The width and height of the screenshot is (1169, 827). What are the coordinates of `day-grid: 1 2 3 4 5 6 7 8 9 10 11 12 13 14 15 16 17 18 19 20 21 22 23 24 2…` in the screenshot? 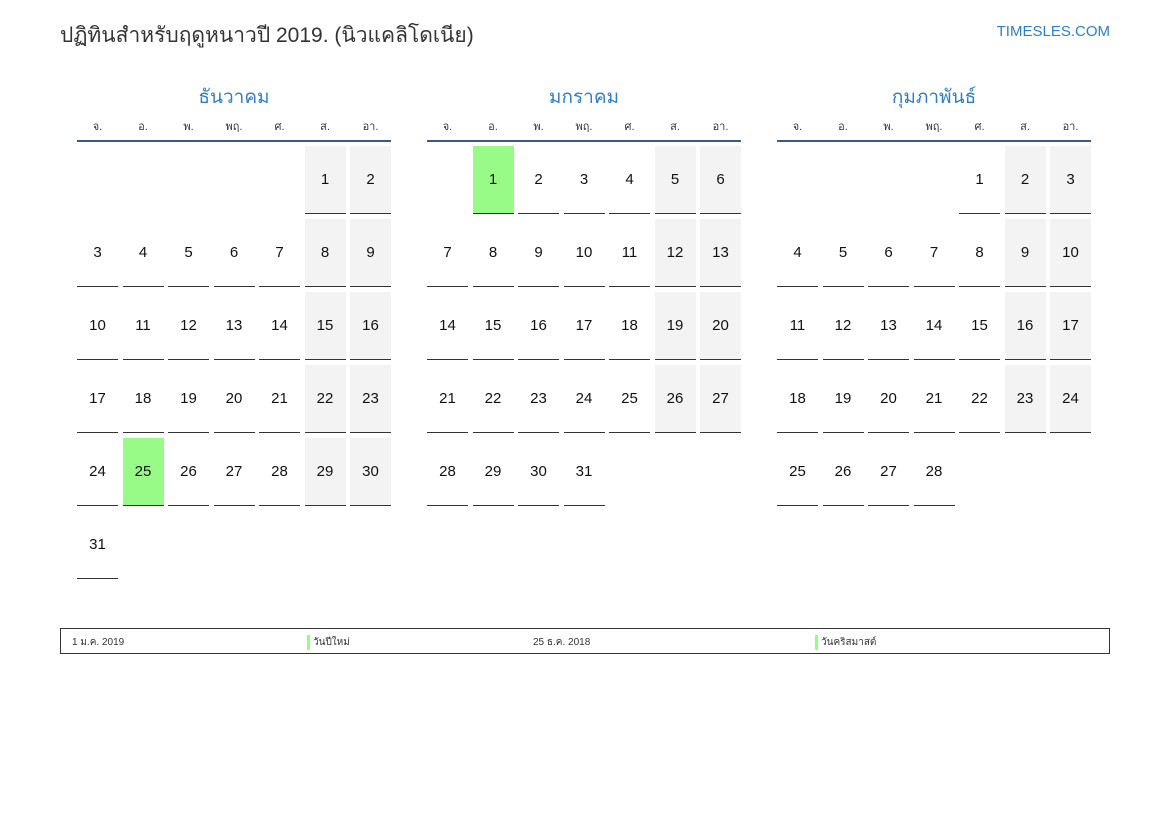 It's located at (934, 326).